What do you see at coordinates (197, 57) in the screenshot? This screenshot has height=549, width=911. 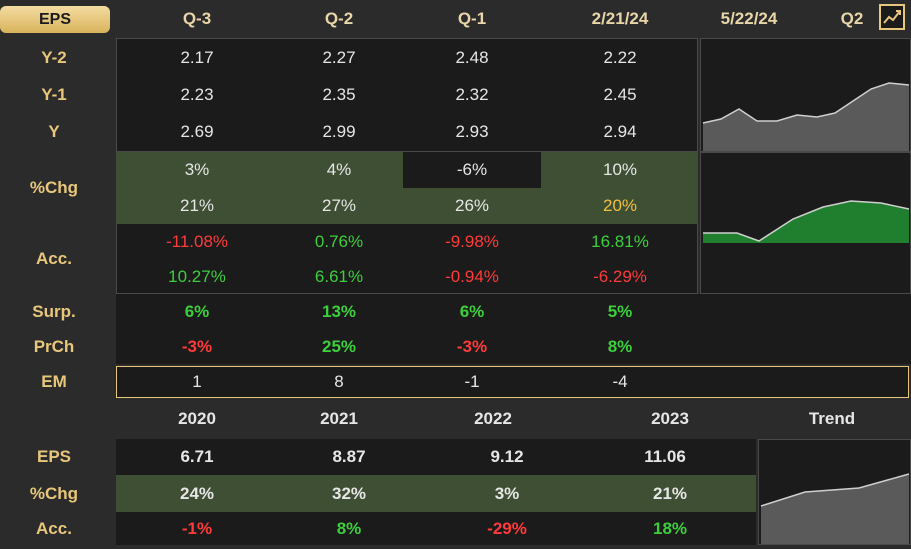 I see `cell-y2-q3: 2.17` at bounding box center [197, 57].